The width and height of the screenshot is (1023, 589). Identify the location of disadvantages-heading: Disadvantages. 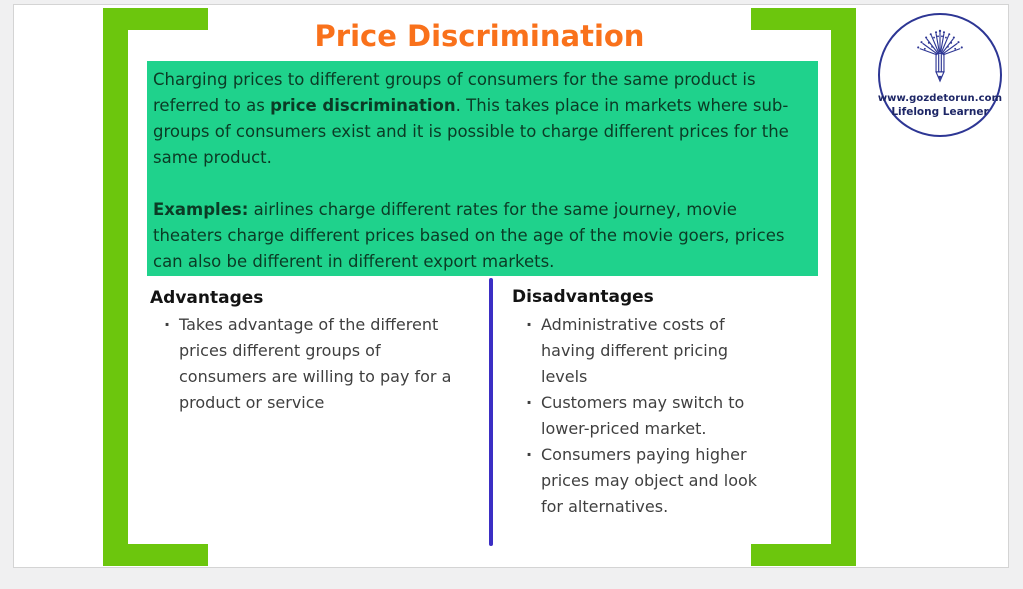
(583, 297).